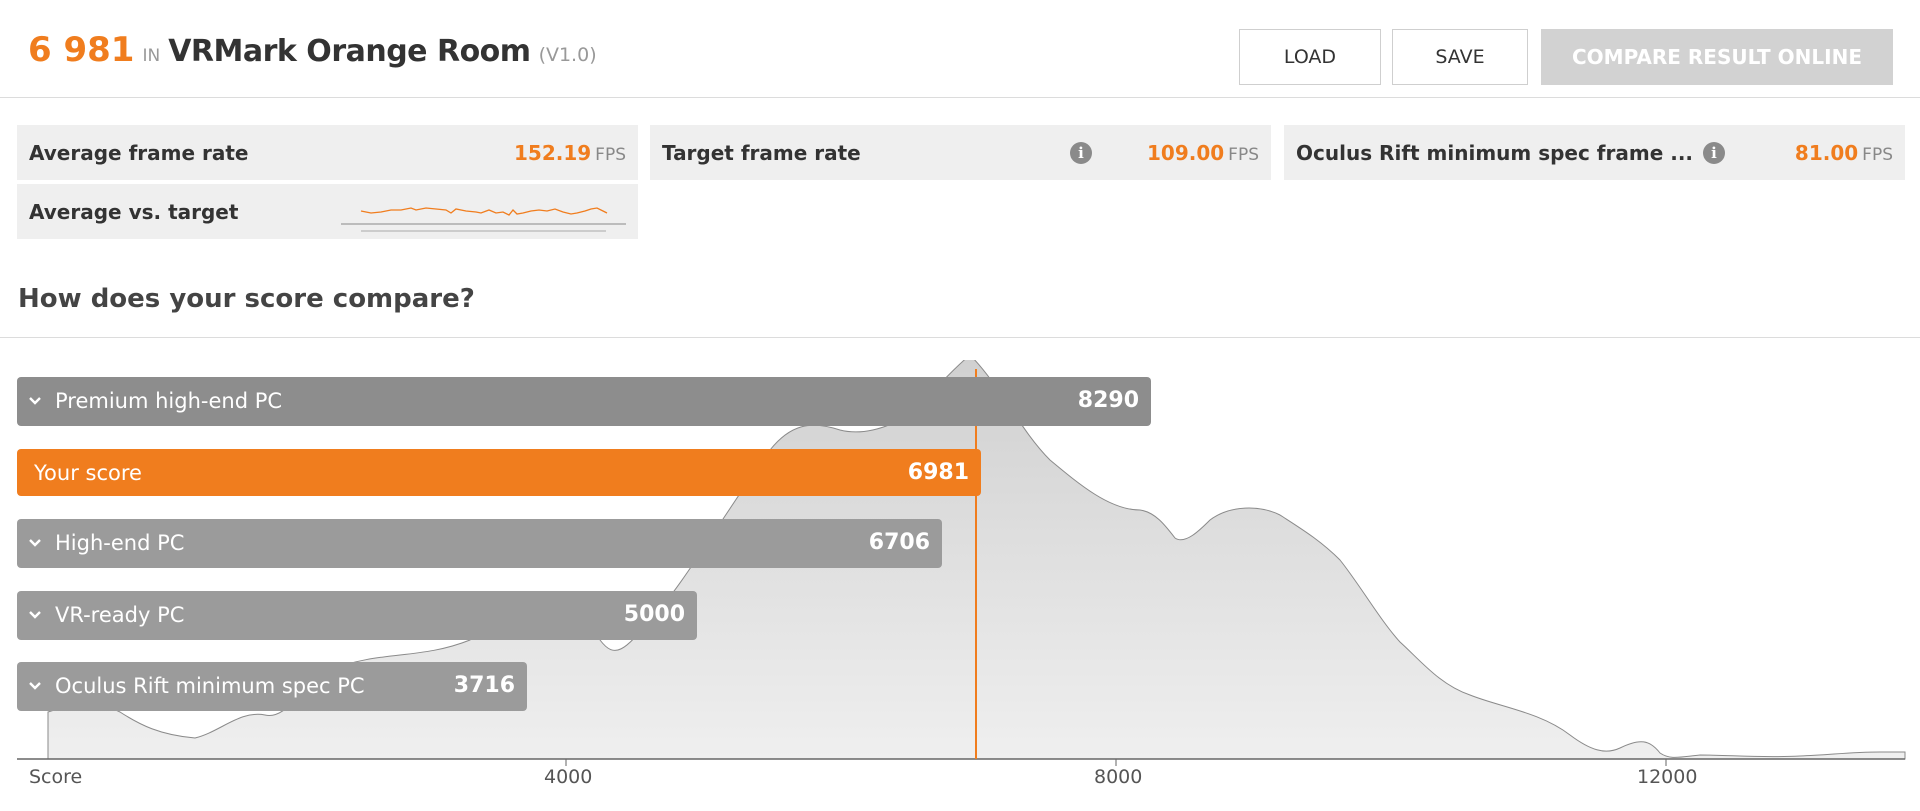  I want to click on avg-frame-rate-box: Average frame rate 152.19 FPS, so click(327, 152).